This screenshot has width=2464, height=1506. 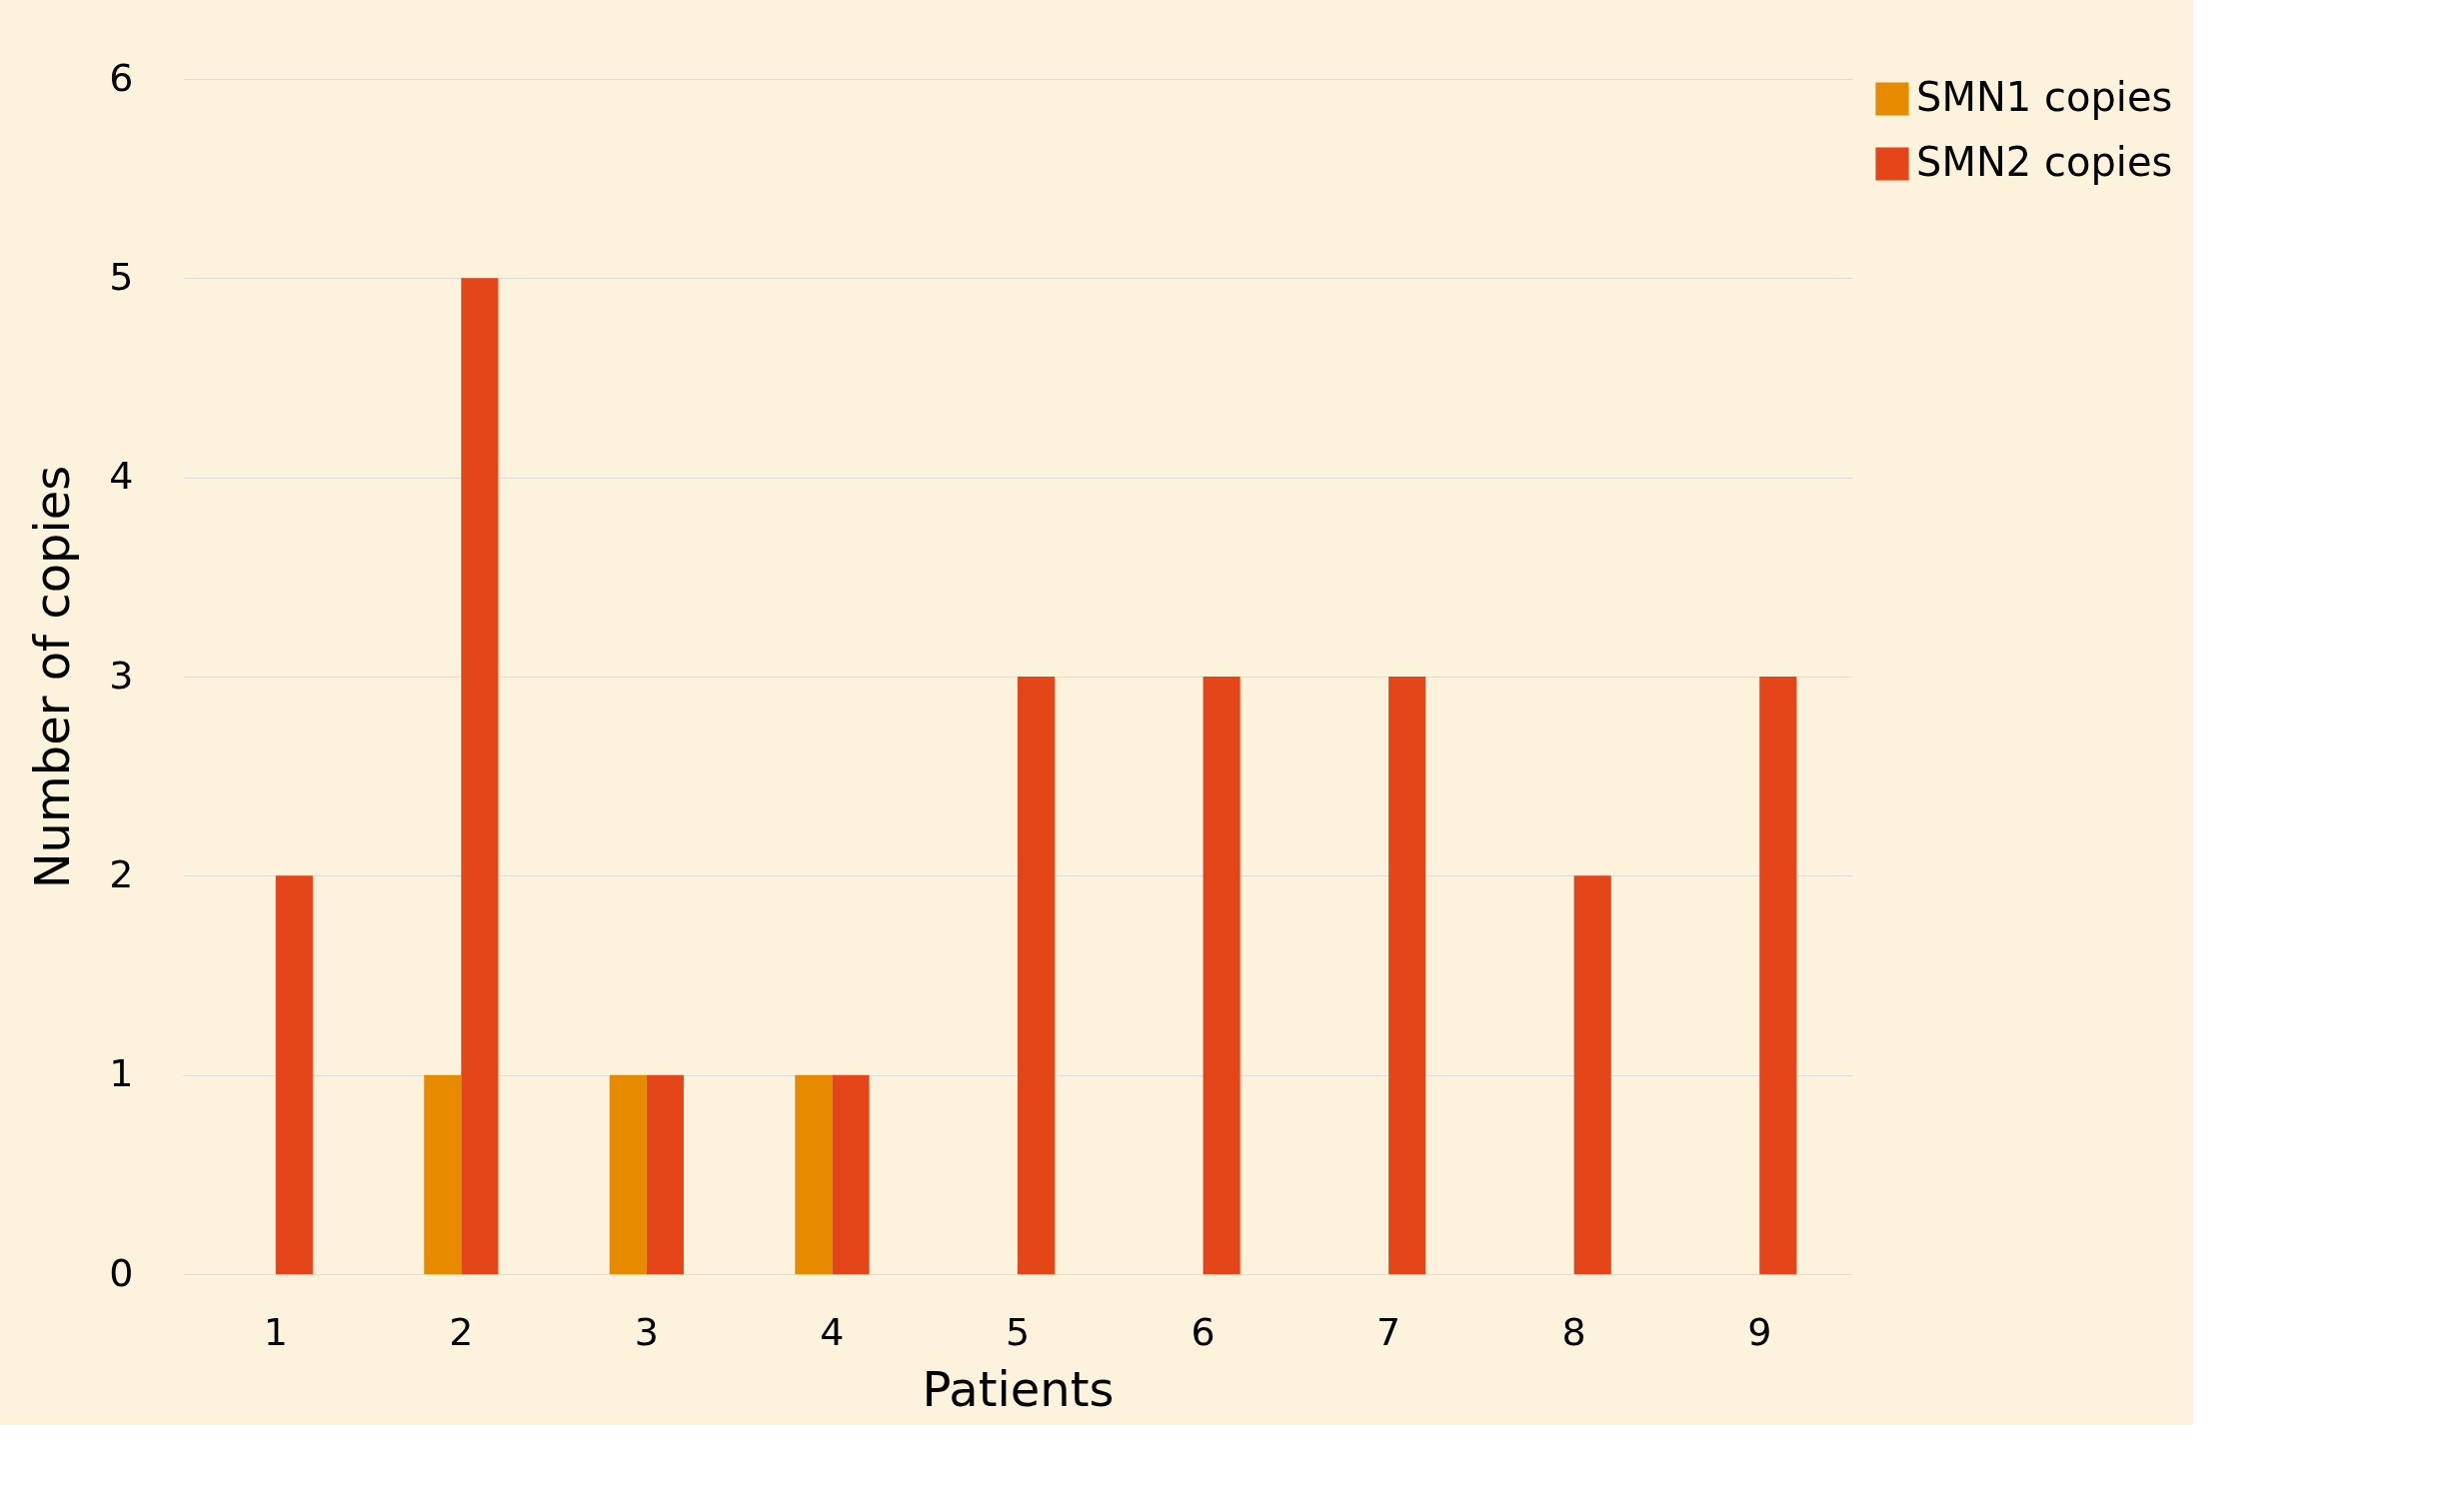 I want to click on y-tick-label: 1, so click(x=121, y=1073).